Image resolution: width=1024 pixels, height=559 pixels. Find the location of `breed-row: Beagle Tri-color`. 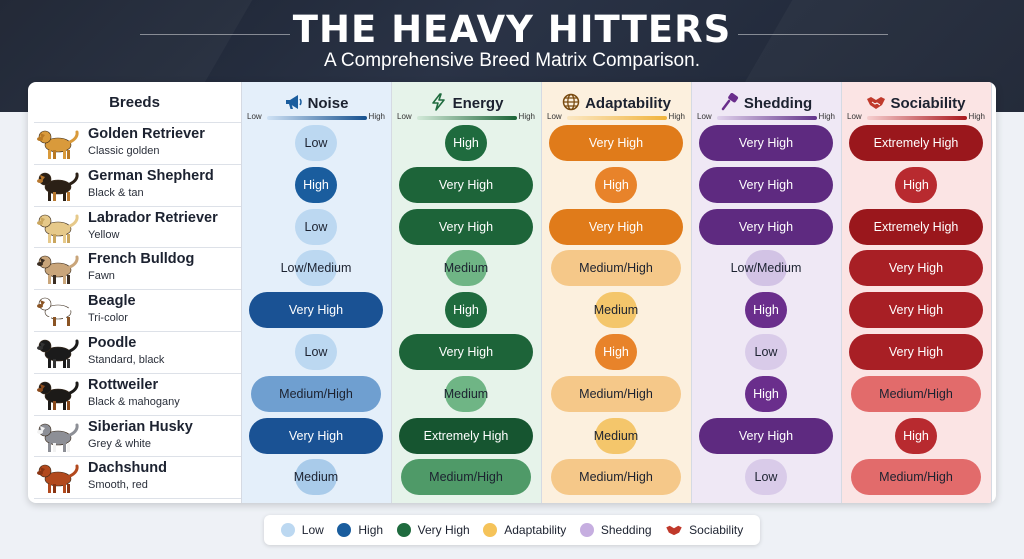

breed-row: Beagle Tri-color is located at coordinates (134, 310).